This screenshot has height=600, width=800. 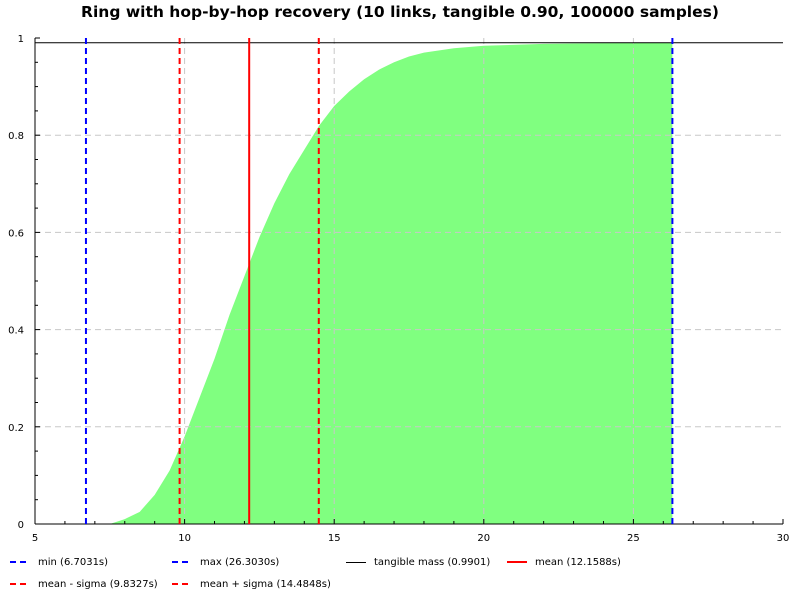 What do you see at coordinates (73, 562) in the screenshot?
I see `legend-label-min: min (6.7031s)` at bounding box center [73, 562].